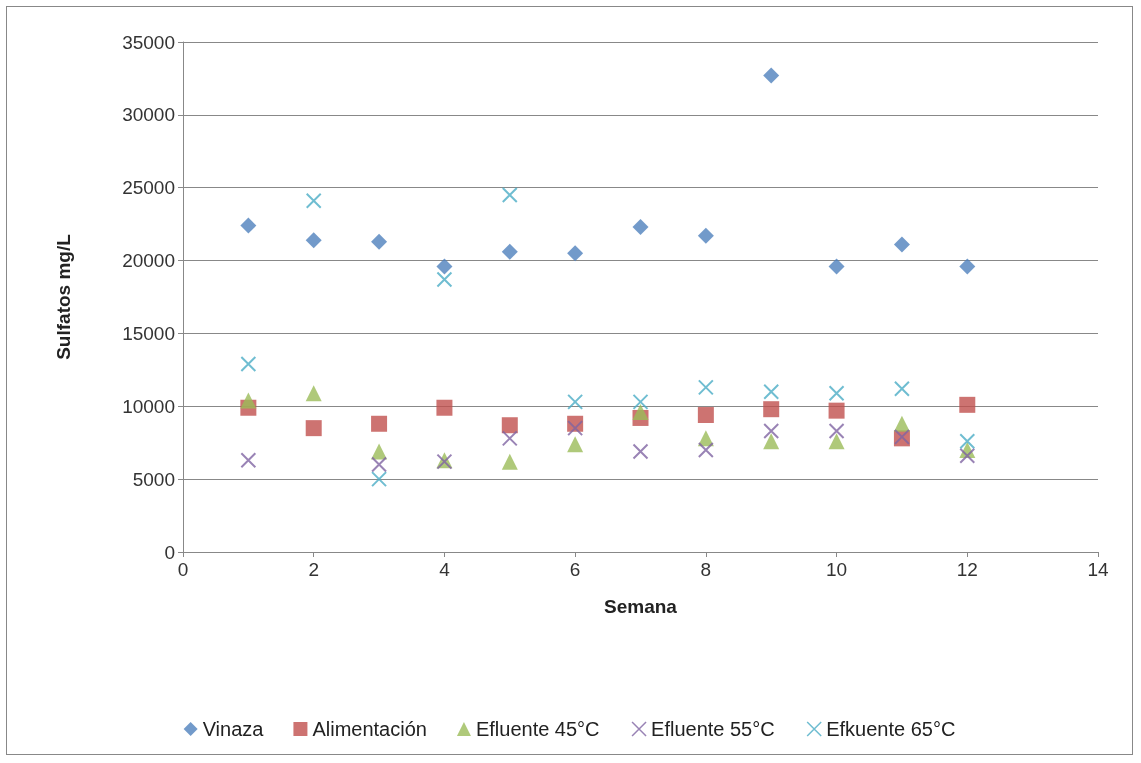 The image size is (1141, 763). Describe the element at coordinates (445, 569) in the screenshot. I see `x-tick-label: 4` at that location.